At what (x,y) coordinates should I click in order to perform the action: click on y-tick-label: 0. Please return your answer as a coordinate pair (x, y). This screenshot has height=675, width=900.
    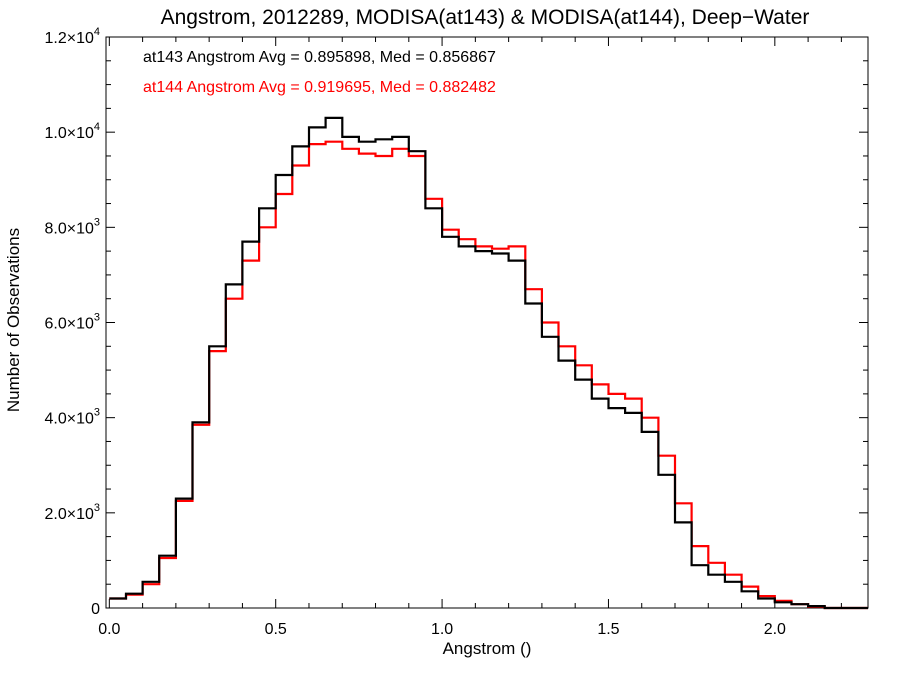
    Looking at the image, I should click on (95, 609).